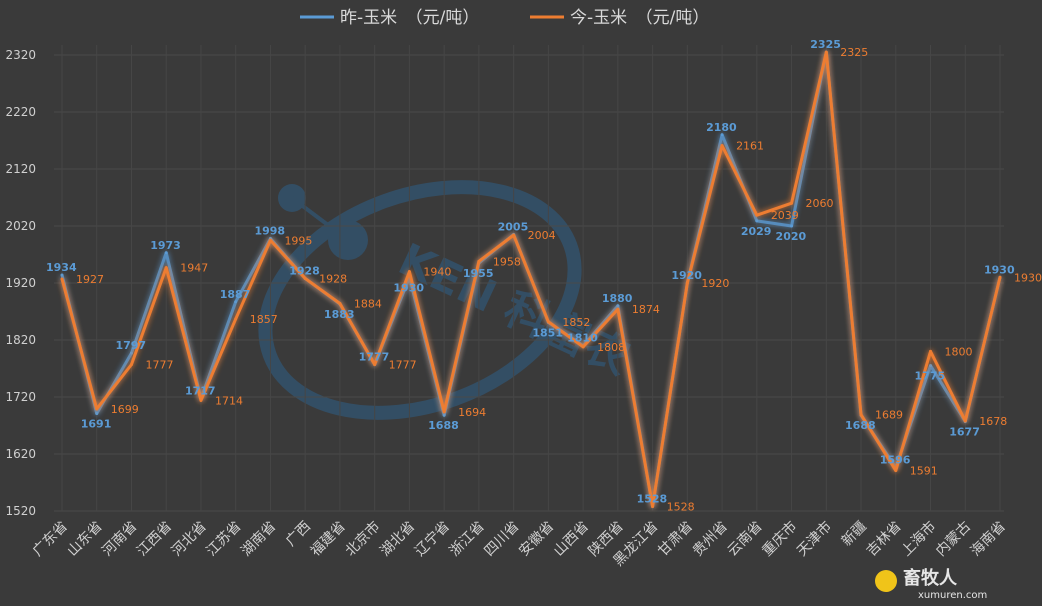  What do you see at coordinates (328, 539) in the screenshot?
I see `x-tick-label: 福建省` at bounding box center [328, 539].